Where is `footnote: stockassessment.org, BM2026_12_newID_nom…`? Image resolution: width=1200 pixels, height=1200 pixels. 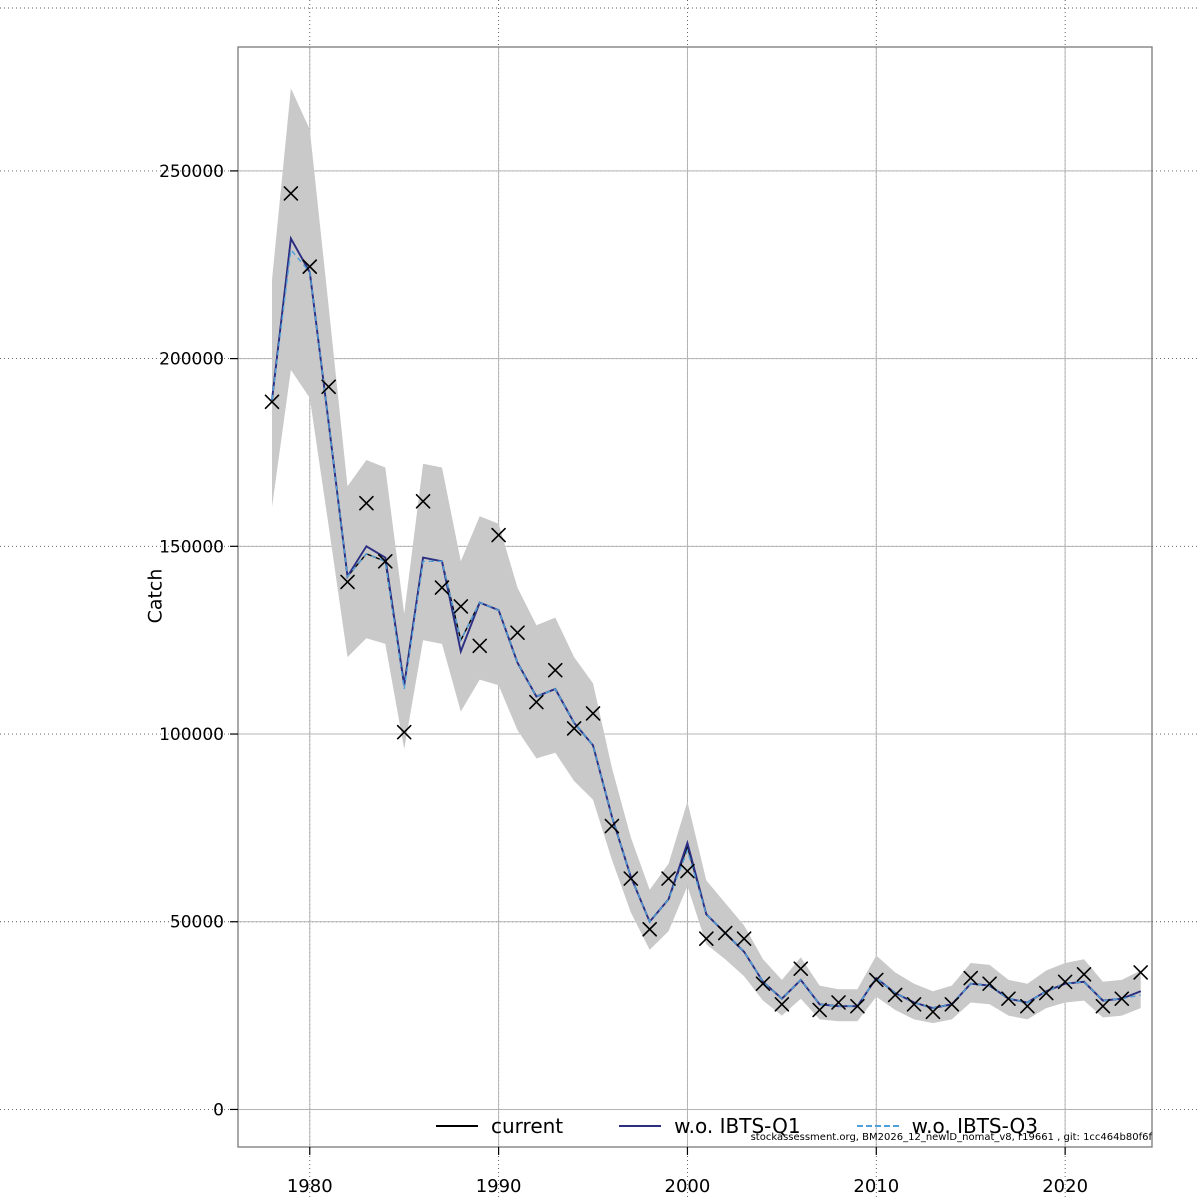
footnote: stockassessment.org, BM2026_12_newID_nom… is located at coordinates (951, 1137).